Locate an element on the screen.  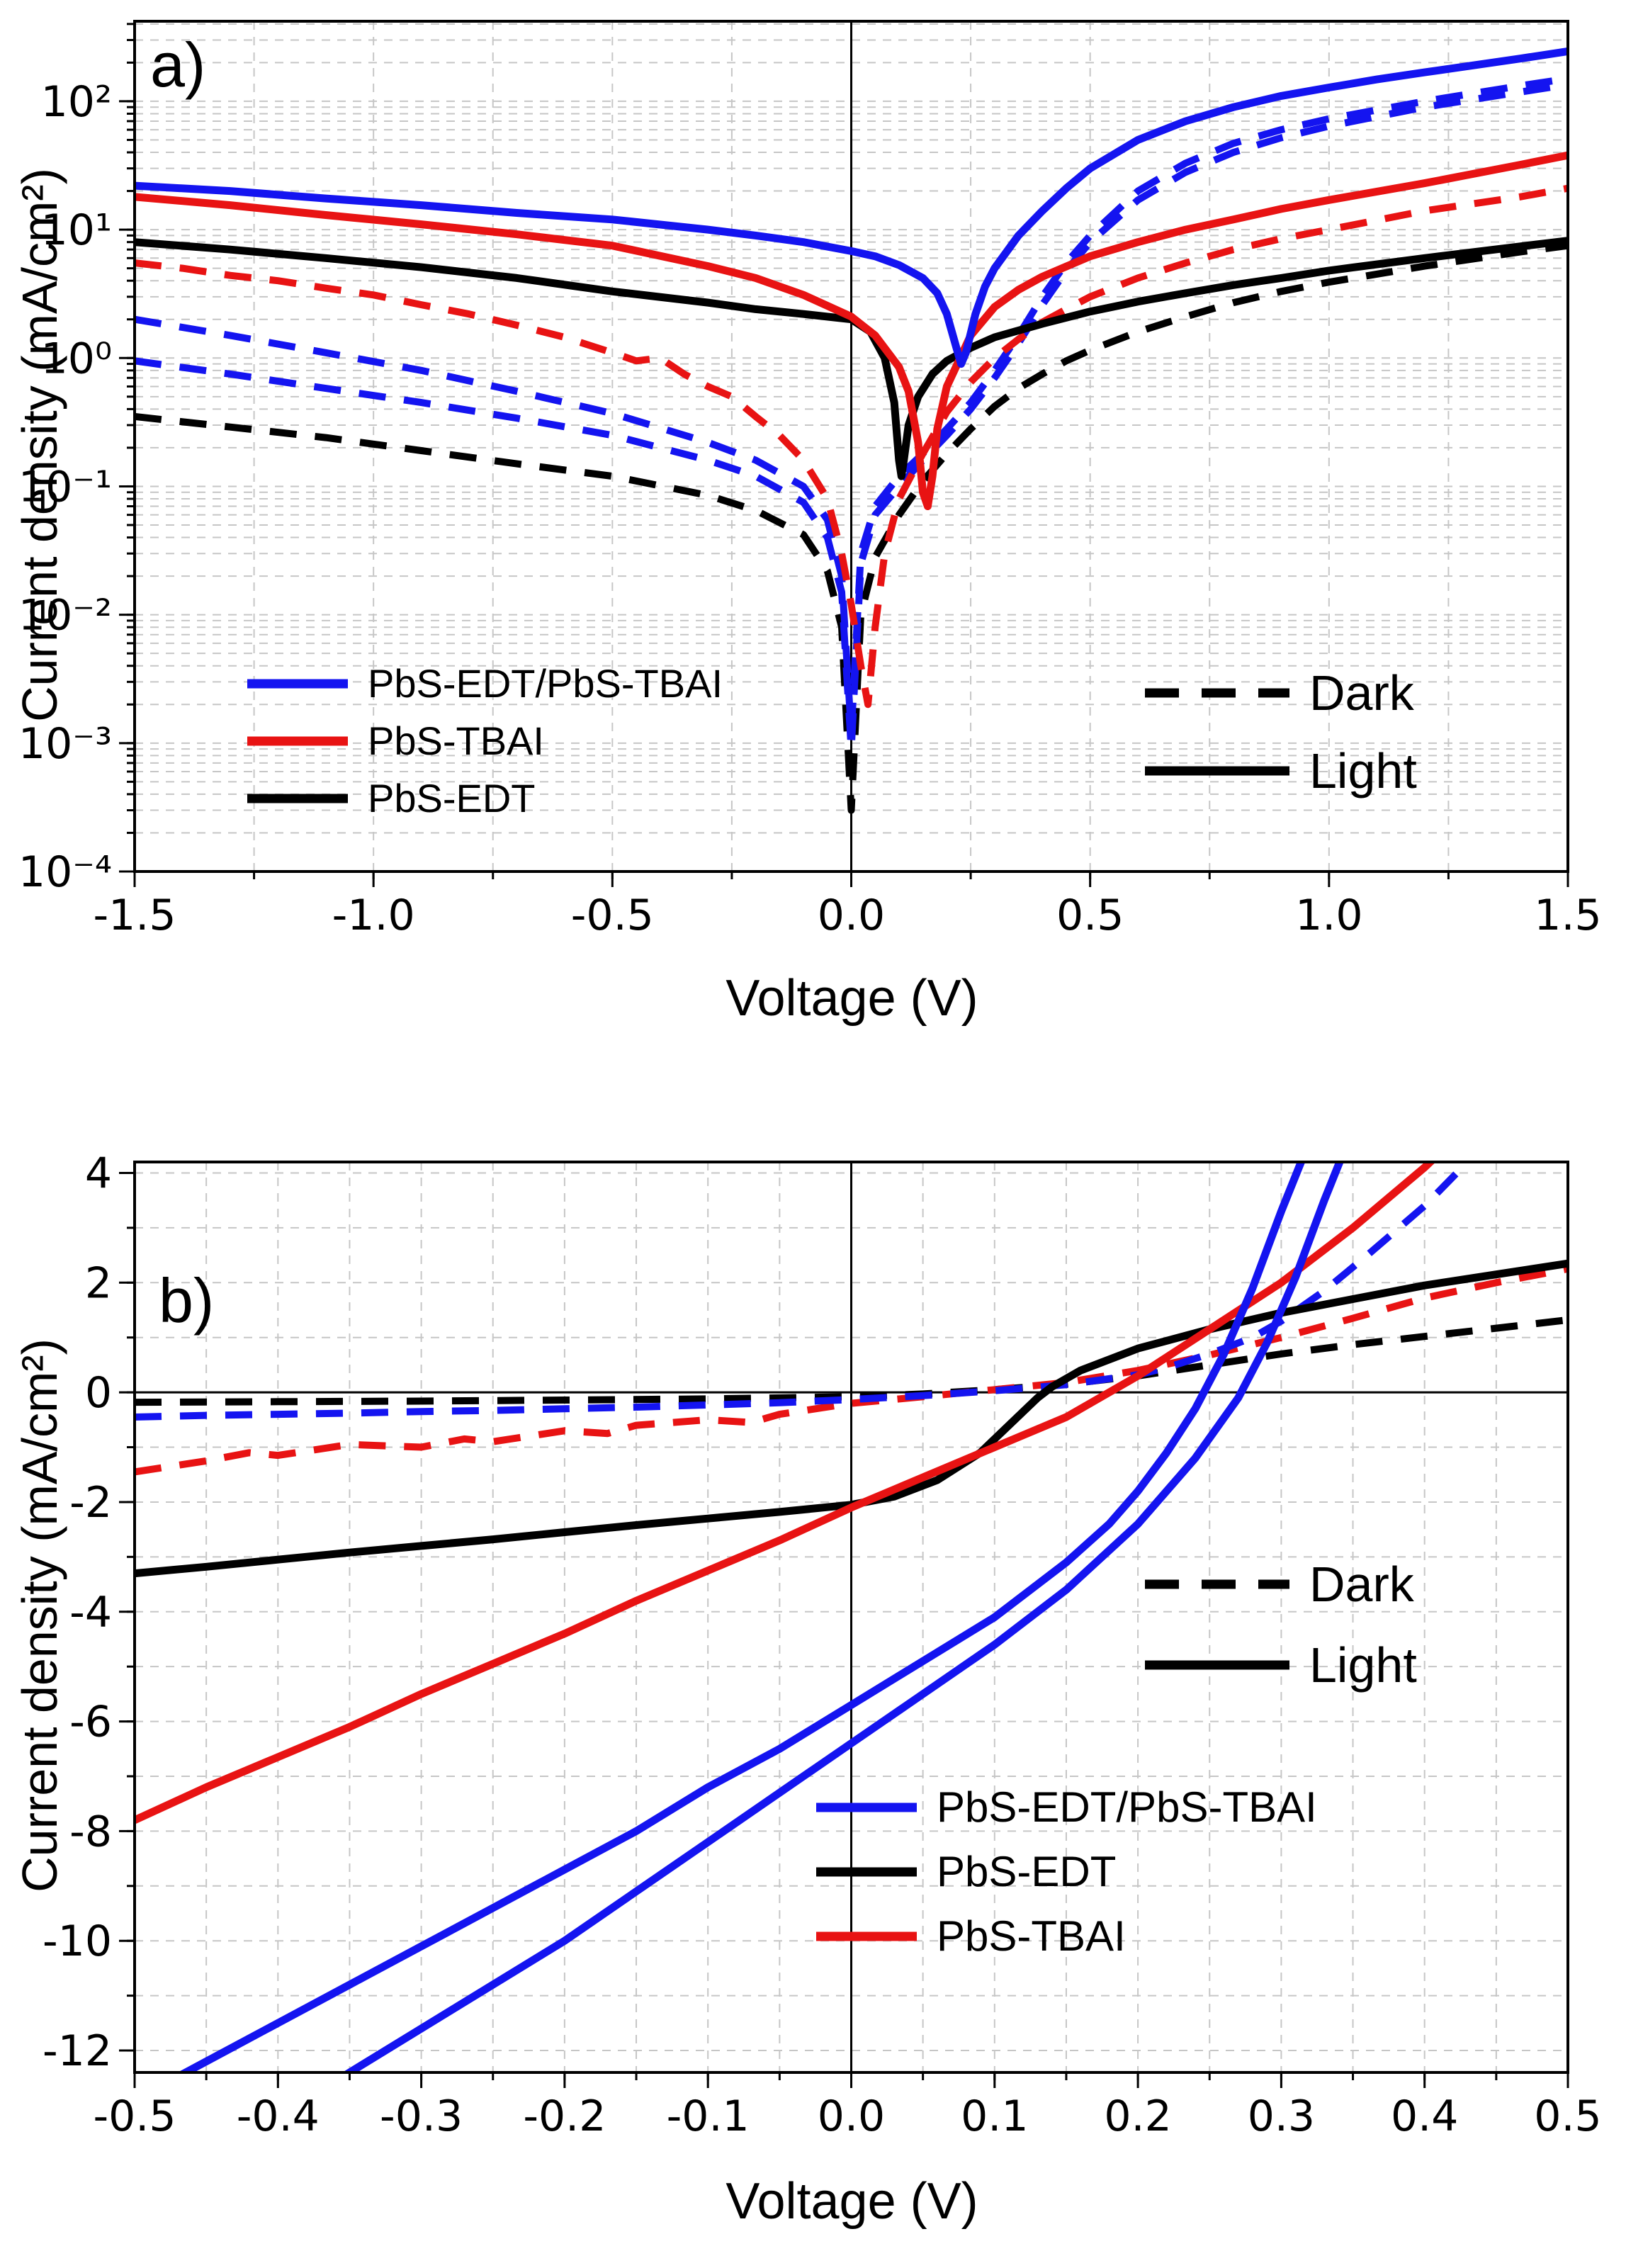
y-tick-label: 10⁻² is located at coordinates (65, 616).